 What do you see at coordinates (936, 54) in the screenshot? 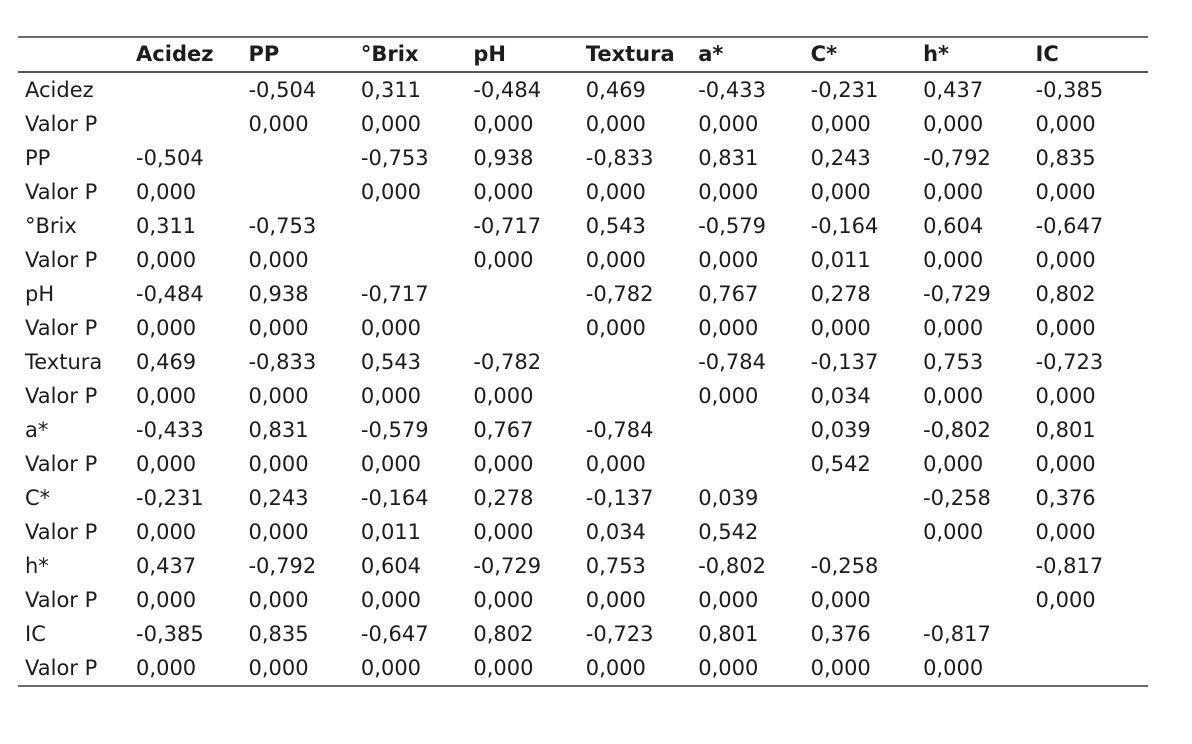
I see `column-header: h*` at bounding box center [936, 54].